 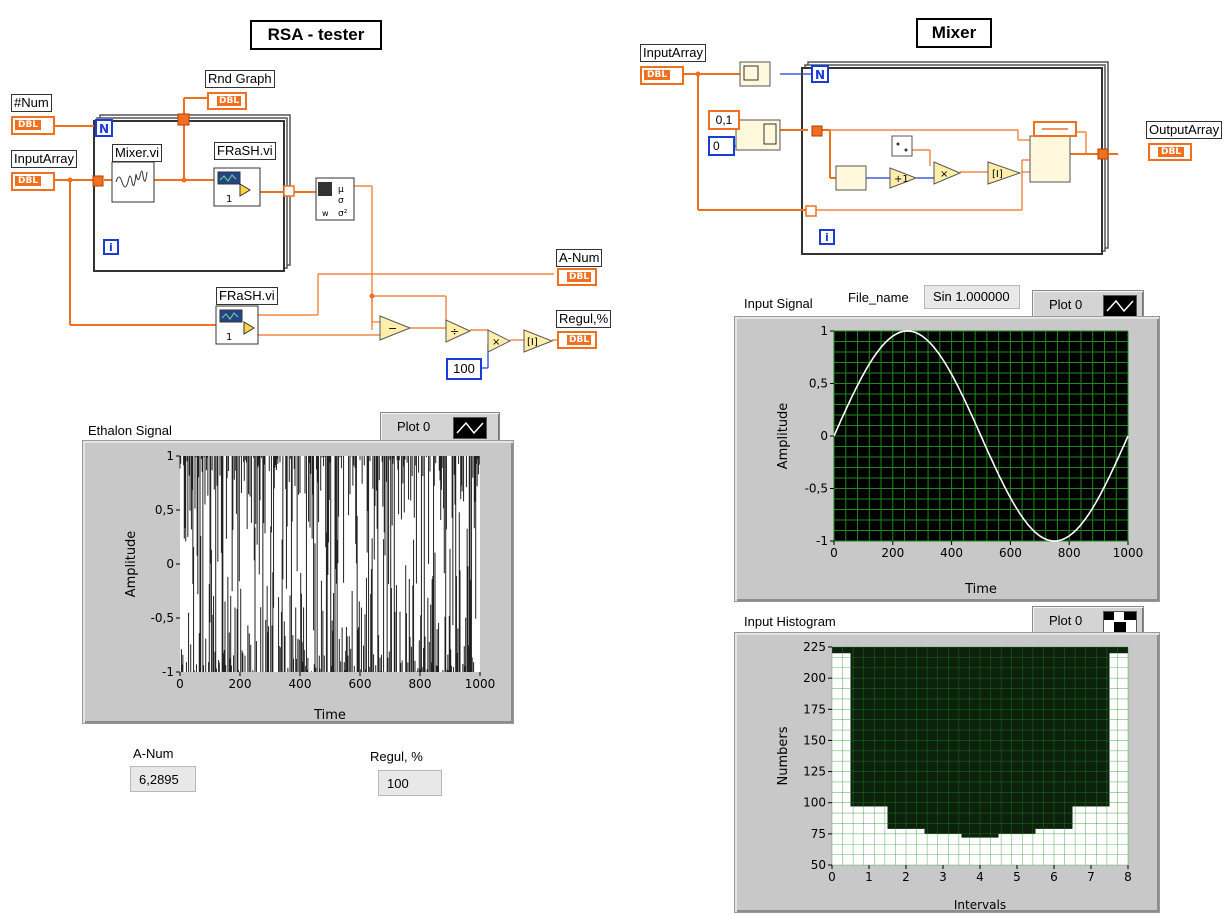 What do you see at coordinates (532, 342) in the screenshot?
I see `svg-text: [I]` at bounding box center [532, 342].